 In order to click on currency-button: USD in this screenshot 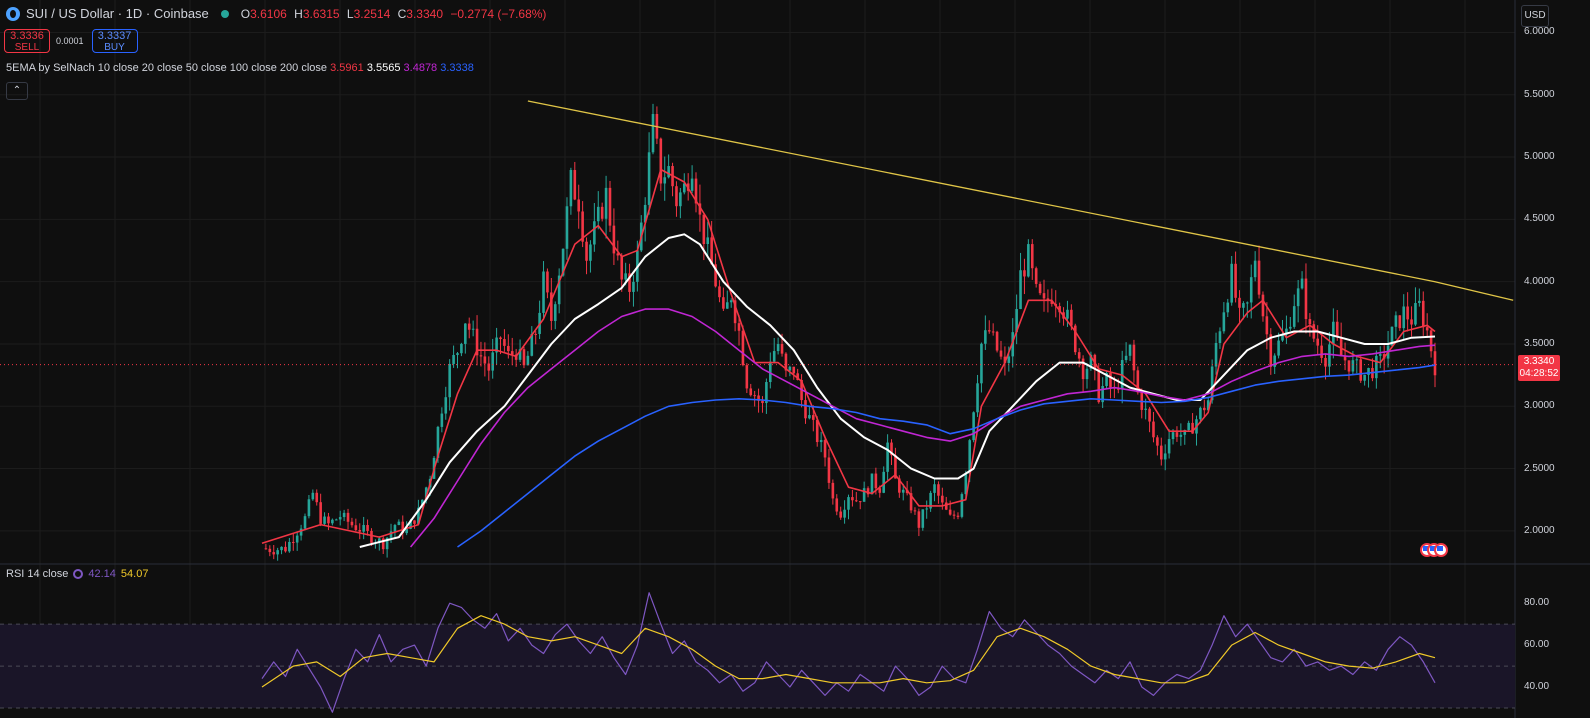, I will do `click(1535, 16)`.